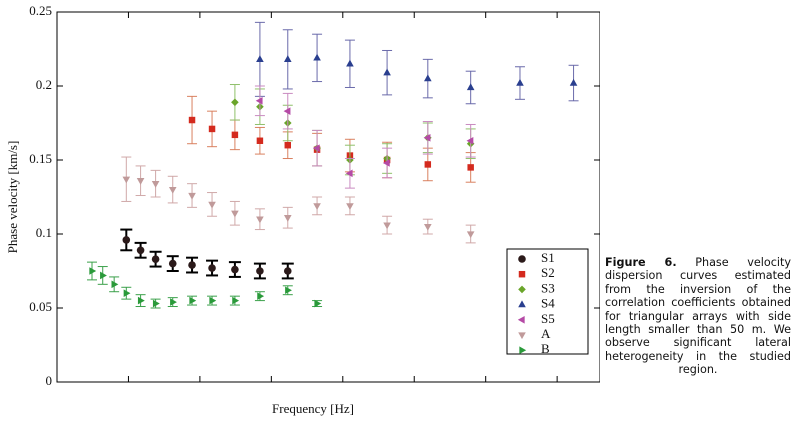  I want to click on y-tick-label: 0.2, so click(44, 84).